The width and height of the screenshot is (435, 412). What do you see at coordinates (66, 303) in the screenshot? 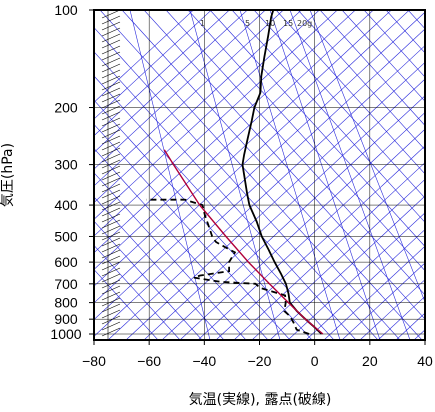
I see `y-tick-label: 800` at bounding box center [66, 303].